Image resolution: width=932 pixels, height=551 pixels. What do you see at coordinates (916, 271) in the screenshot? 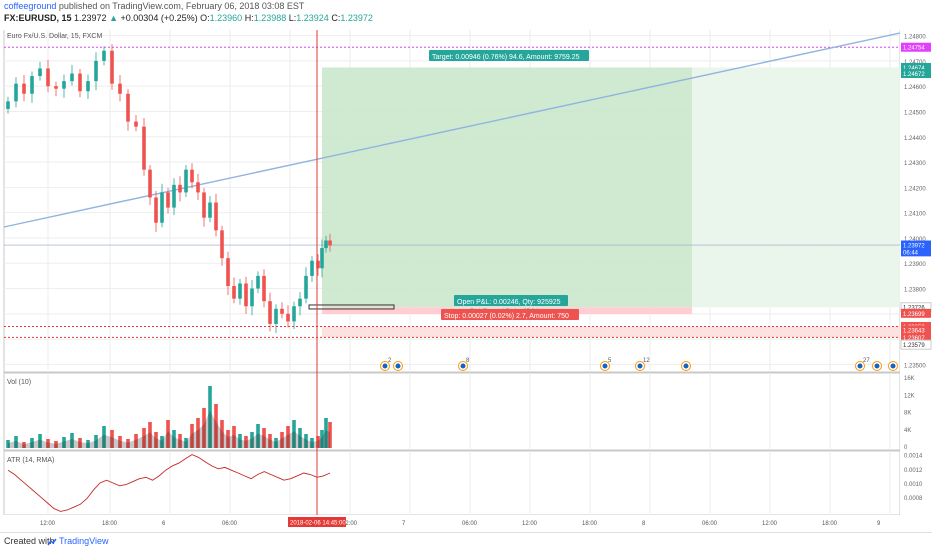
I see `price-axis` at bounding box center [916, 271].